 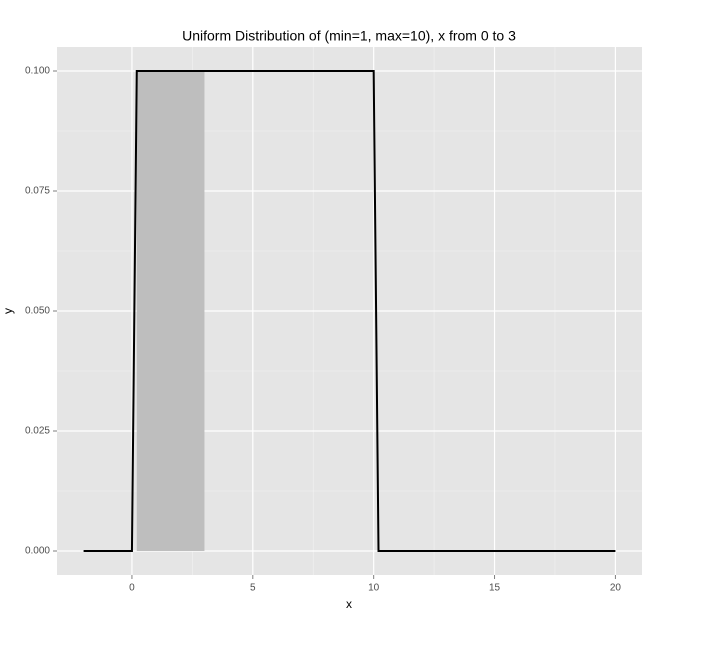 I want to click on y-tick-label: 0.100, so click(x=37, y=71).